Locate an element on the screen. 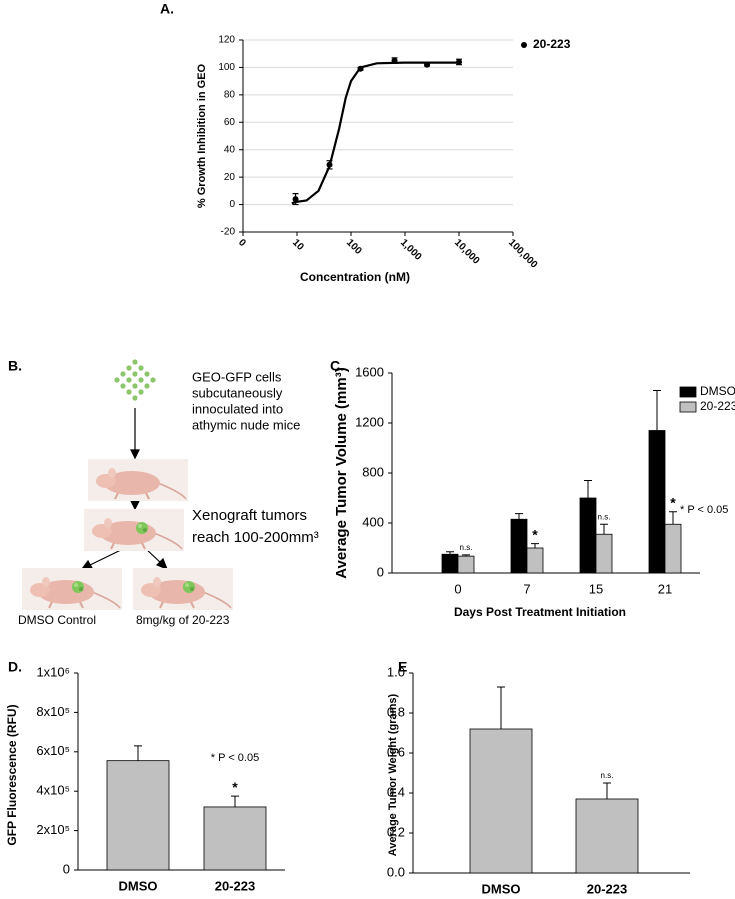  fit-curve is located at coordinates (375, 133).